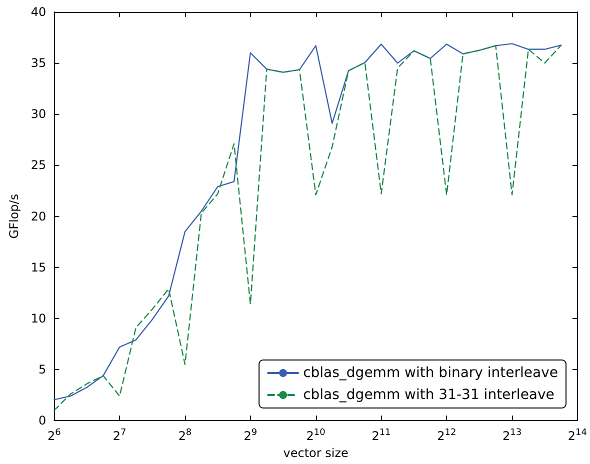  What do you see at coordinates (42, 369) in the screenshot?
I see `y-tick-label: 5` at bounding box center [42, 369].